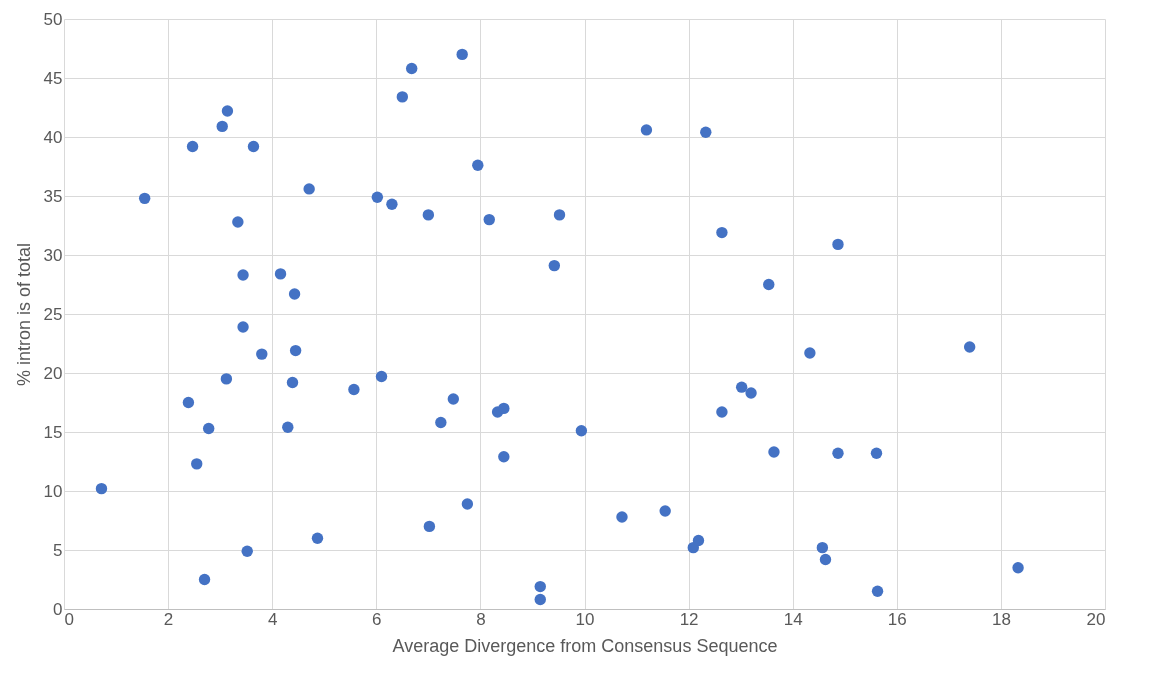 The height and width of the screenshot is (679, 1150). I want to click on x-tick-label: 8, so click(481, 619).